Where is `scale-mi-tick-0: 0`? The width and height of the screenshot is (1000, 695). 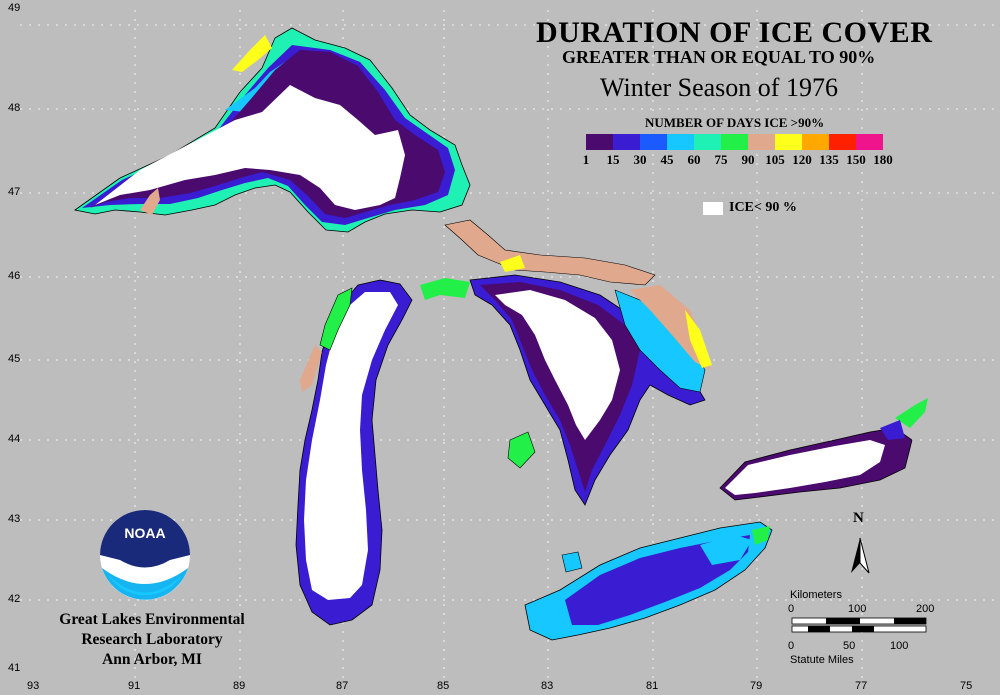
scale-mi-tick-0: 0 is located at coordinates (791, 646).